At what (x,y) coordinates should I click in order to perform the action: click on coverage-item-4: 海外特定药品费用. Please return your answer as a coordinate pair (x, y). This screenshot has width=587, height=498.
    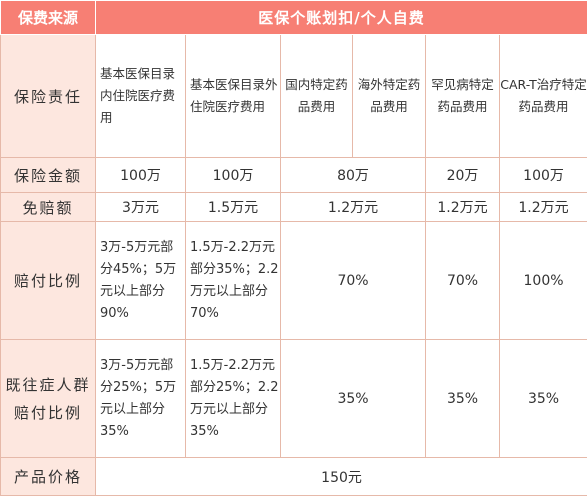
    Looking at the image, I should click on (389, 96).